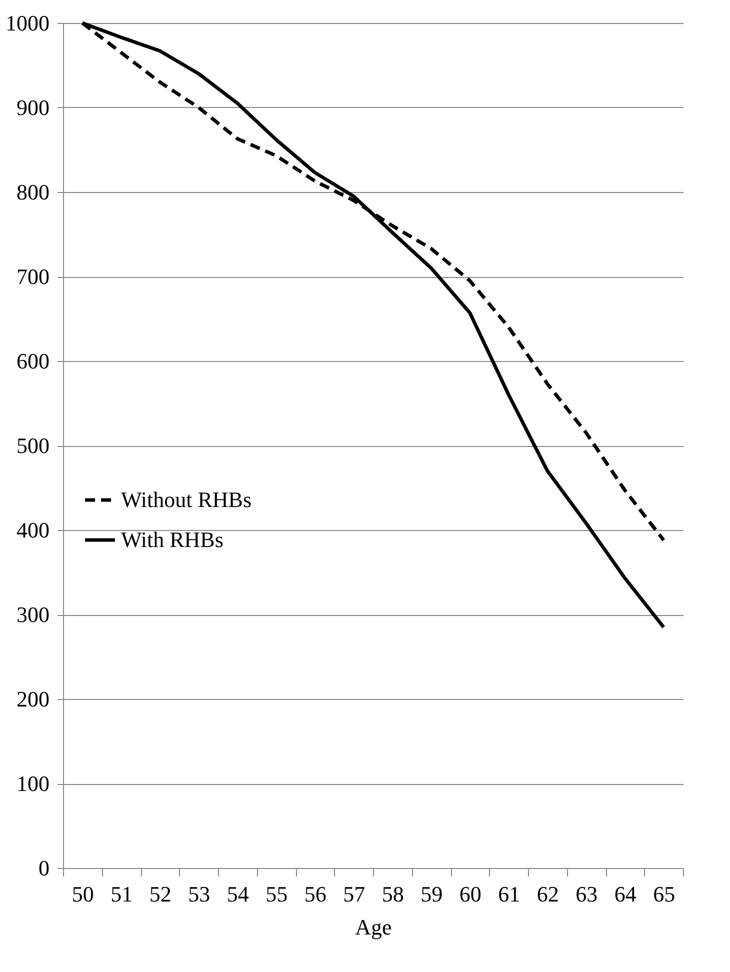 The width and height of the screenshot is (730, 972). I want to click on y-tick-label: 700, so click(33, 276).